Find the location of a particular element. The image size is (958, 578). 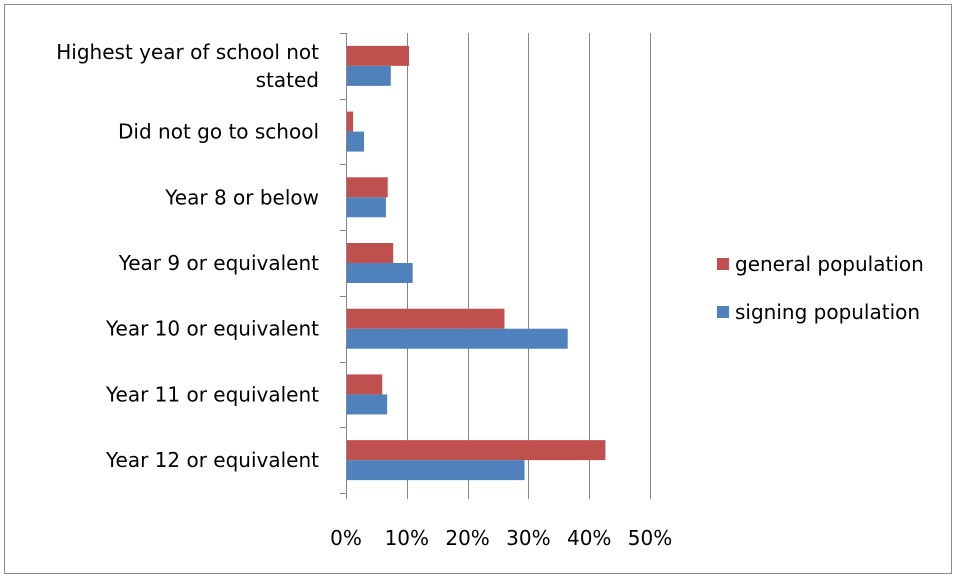

x-tick-label: 30% is located at coordinates (528, 538).